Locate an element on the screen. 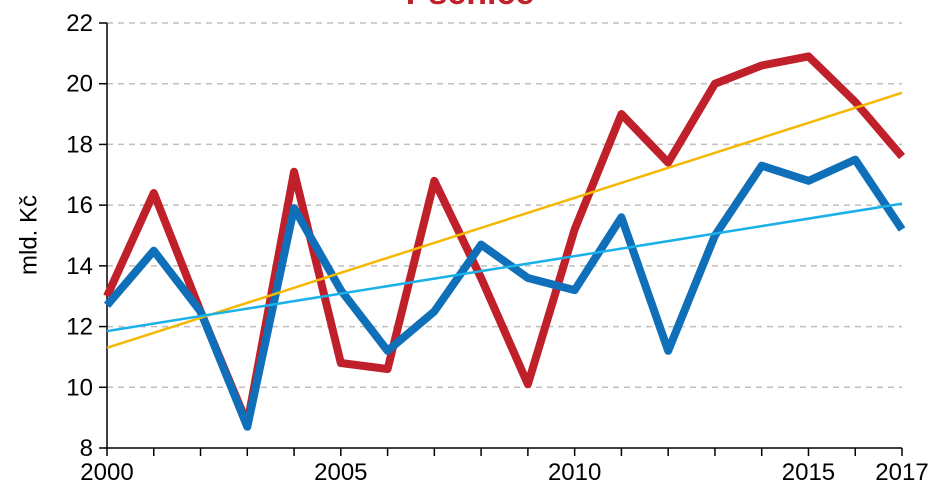 The height and width of the screenshot is (489, 937). y-tick-label: 8 is located at coordinates (86, 448).